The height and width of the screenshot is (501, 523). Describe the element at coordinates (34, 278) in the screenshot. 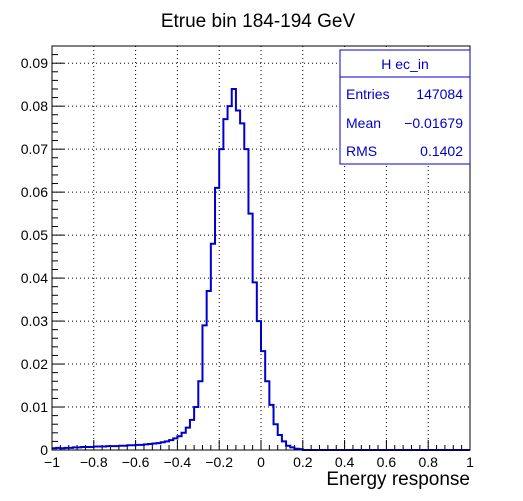

I see `y-tick-label: 0.04` at that location.